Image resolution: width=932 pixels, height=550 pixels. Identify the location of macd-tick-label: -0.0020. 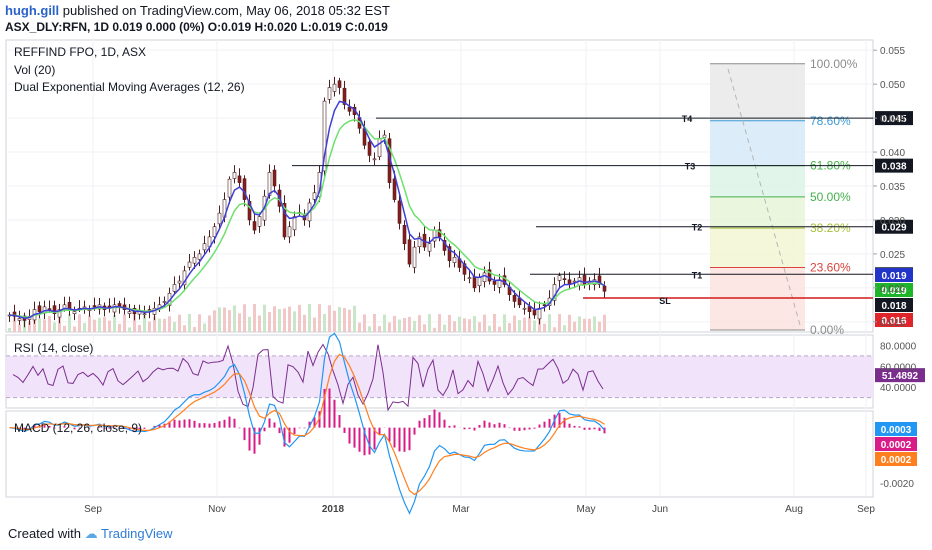
(897, 484).